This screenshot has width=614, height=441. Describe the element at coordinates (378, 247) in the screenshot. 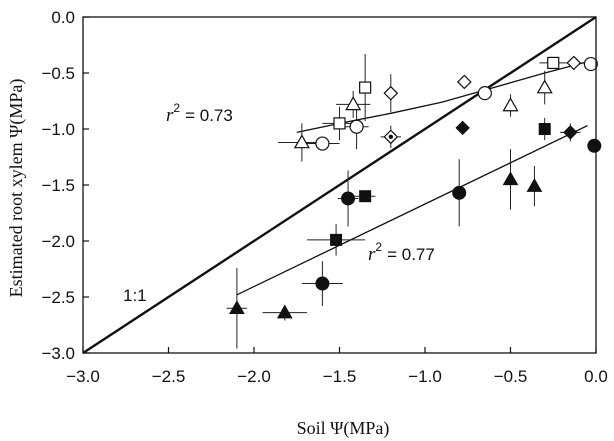

I see `r2-lower-superscript: 2` at that location.